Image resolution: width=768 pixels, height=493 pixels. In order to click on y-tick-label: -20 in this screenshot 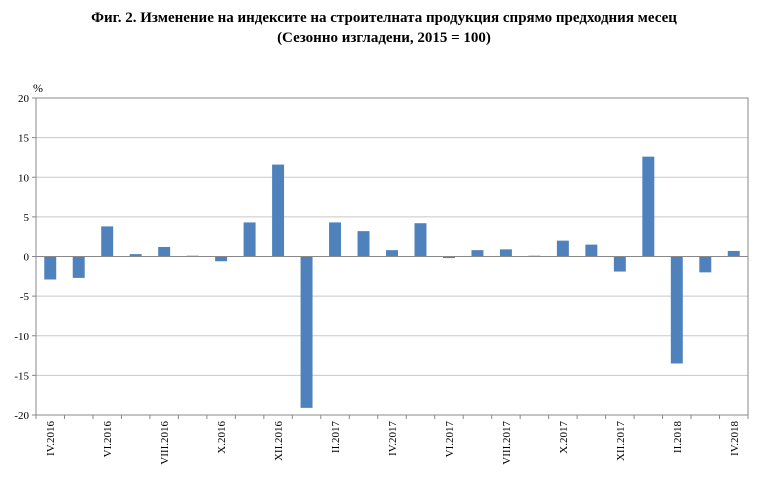, I will do `click(21, 416)`.